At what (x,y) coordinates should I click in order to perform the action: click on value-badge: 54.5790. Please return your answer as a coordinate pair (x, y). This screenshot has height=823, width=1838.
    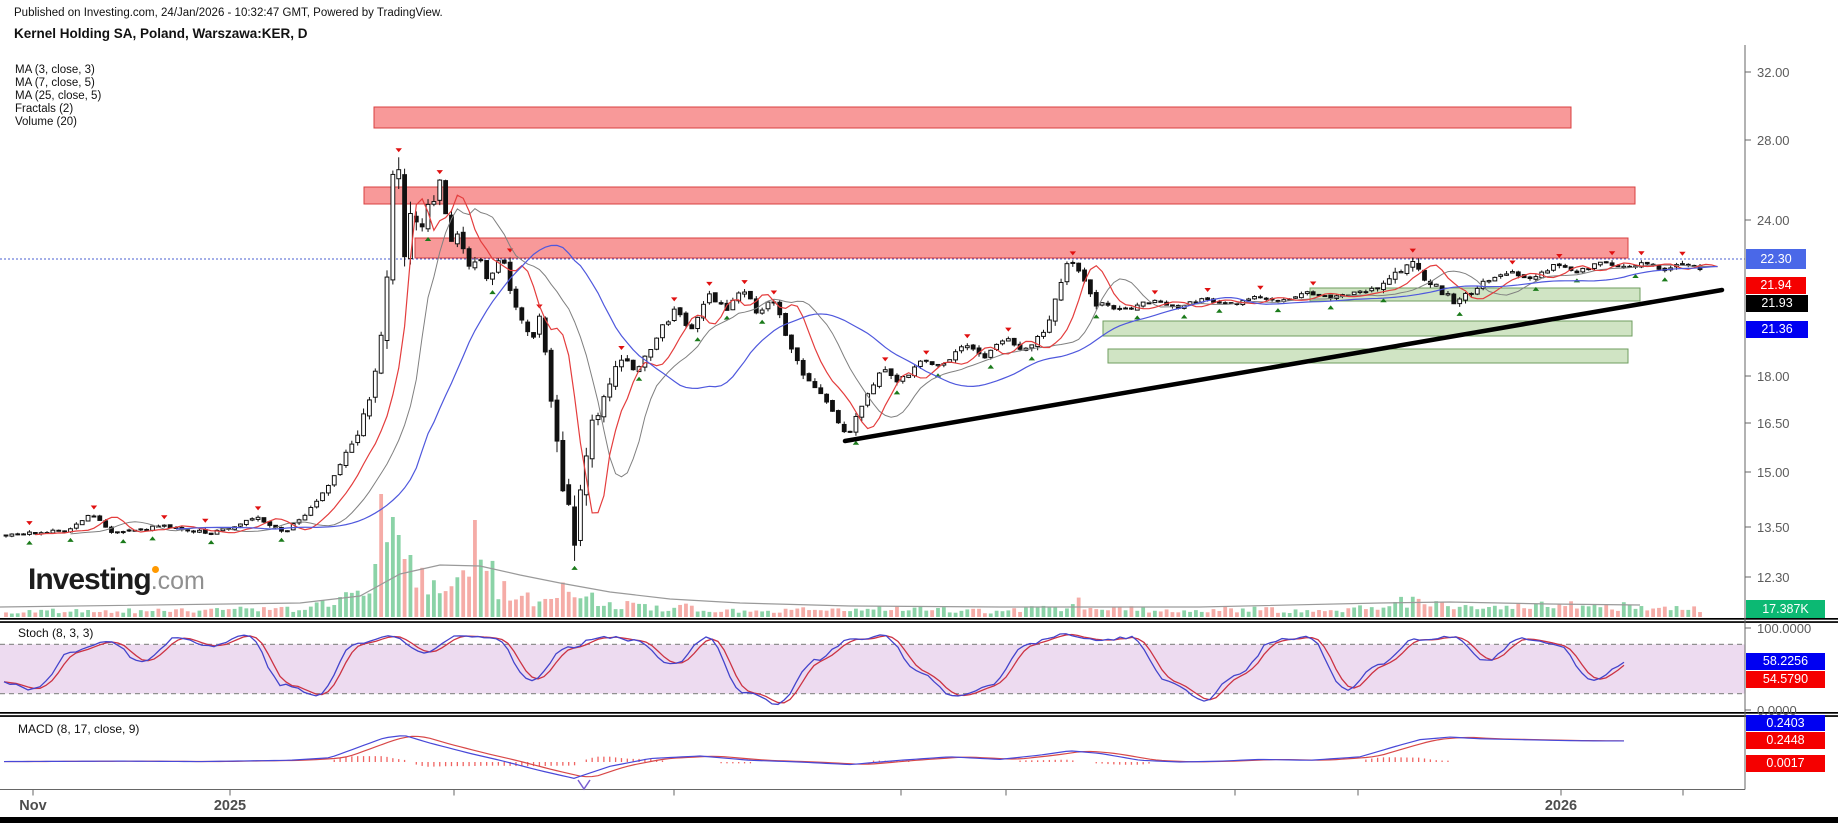
    Looking at the image, I should click on (1785, 679).